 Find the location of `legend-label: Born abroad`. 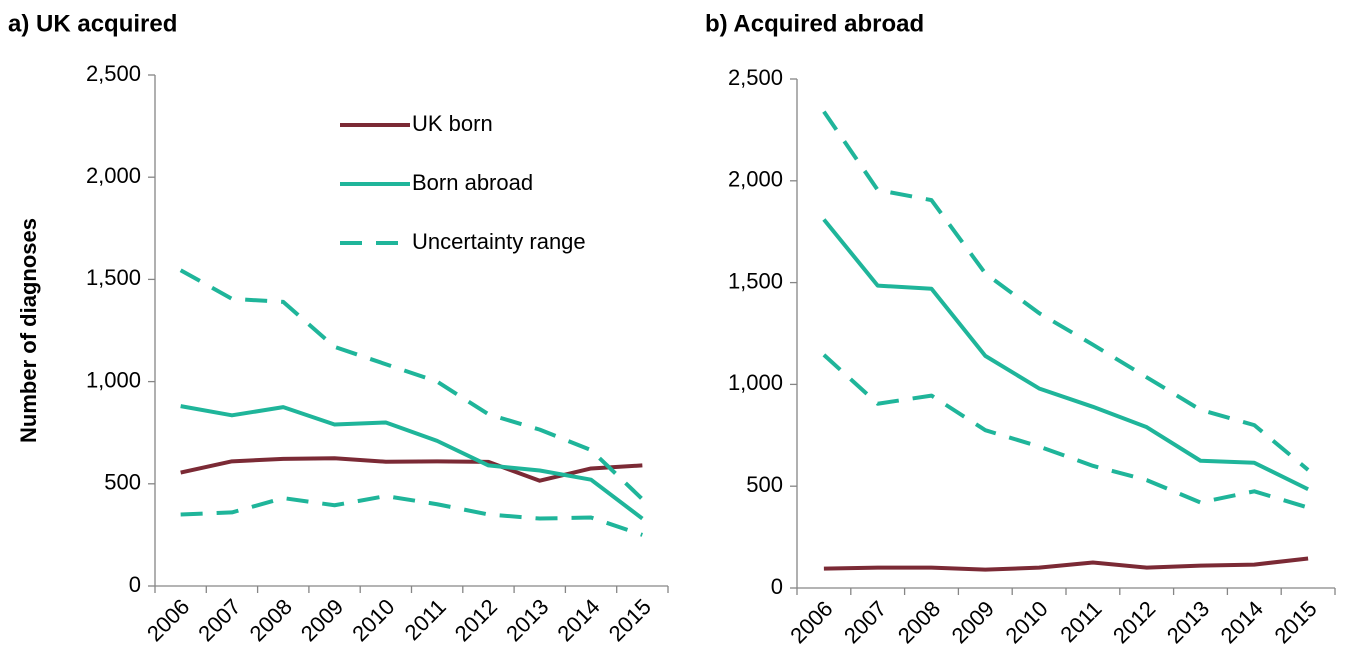

legend-label: Born abroad is located at coordinates (472, 182).